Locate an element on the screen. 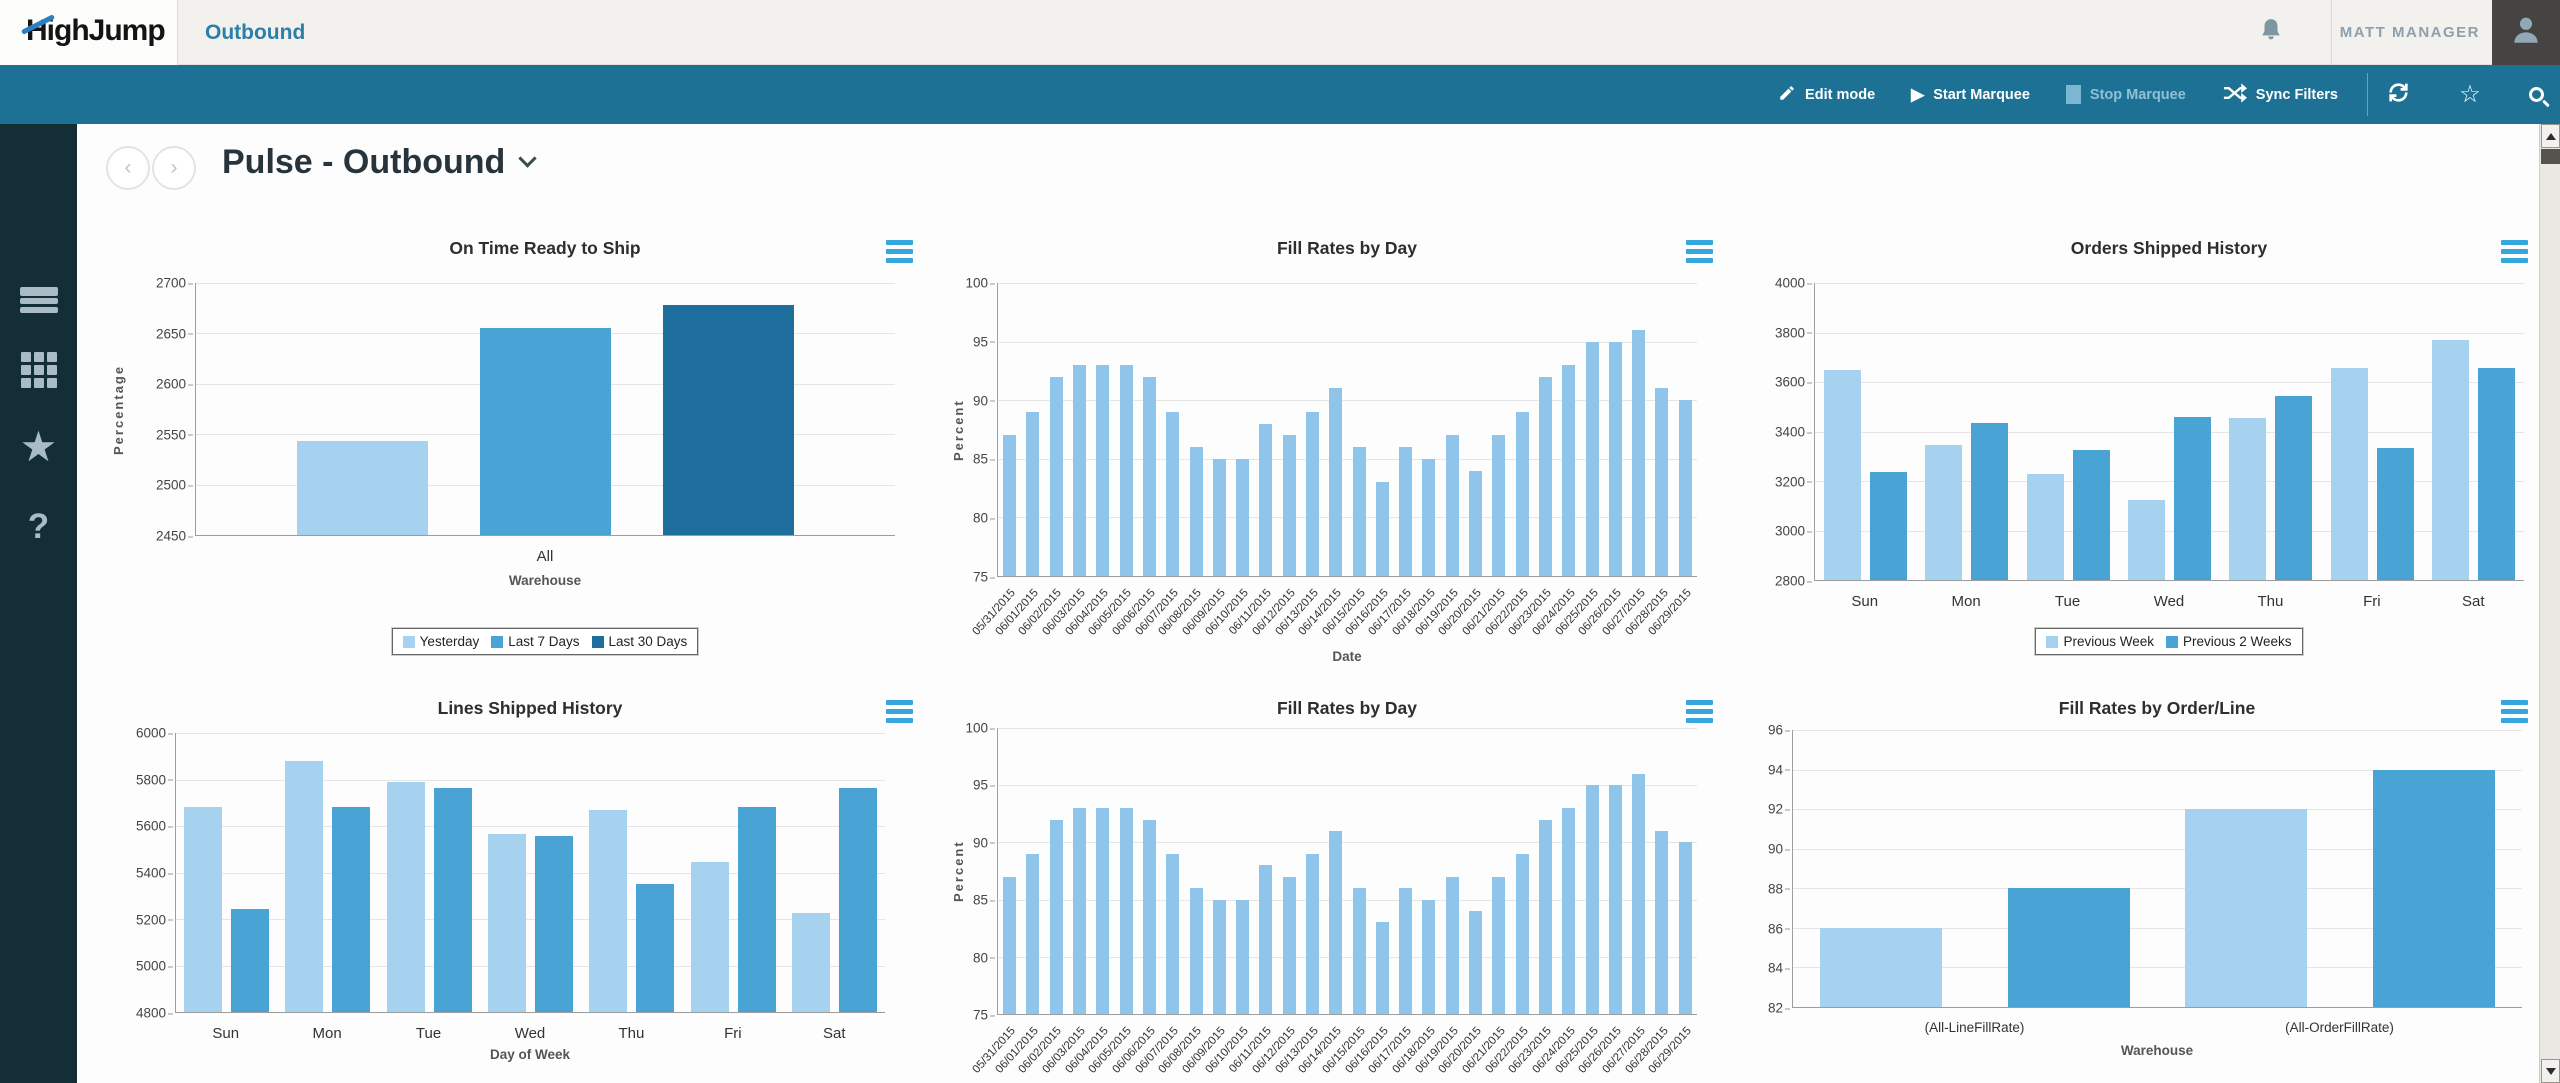 The width and height of the screenshot is (2560, 1083). profile-button is located at coordinates (2526, 32).